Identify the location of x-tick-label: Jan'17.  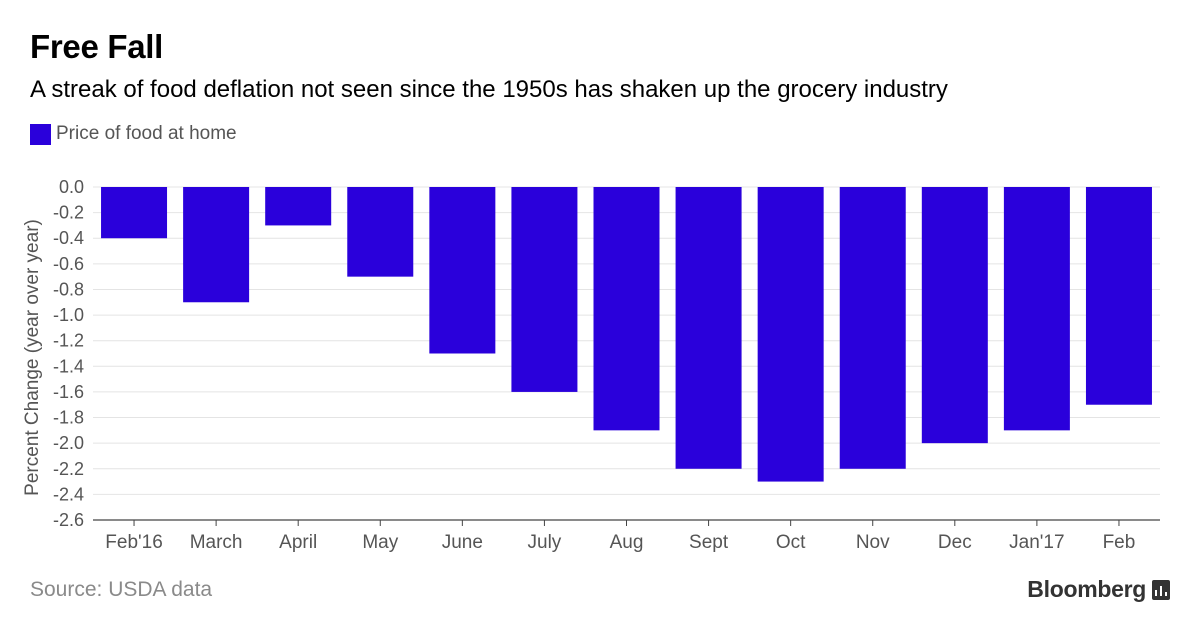
(1036, 542).